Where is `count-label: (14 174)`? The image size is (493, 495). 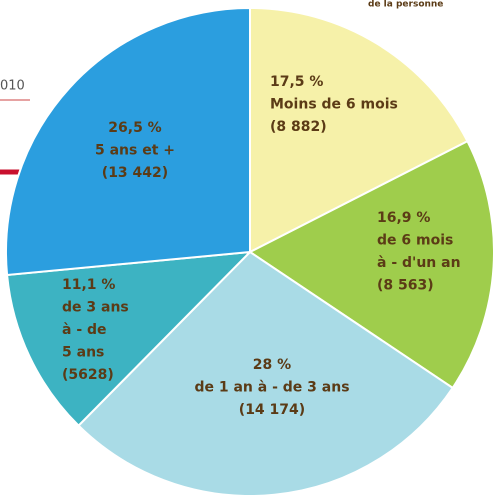
count-label: (14 174) is located at coordinates (272, 410).